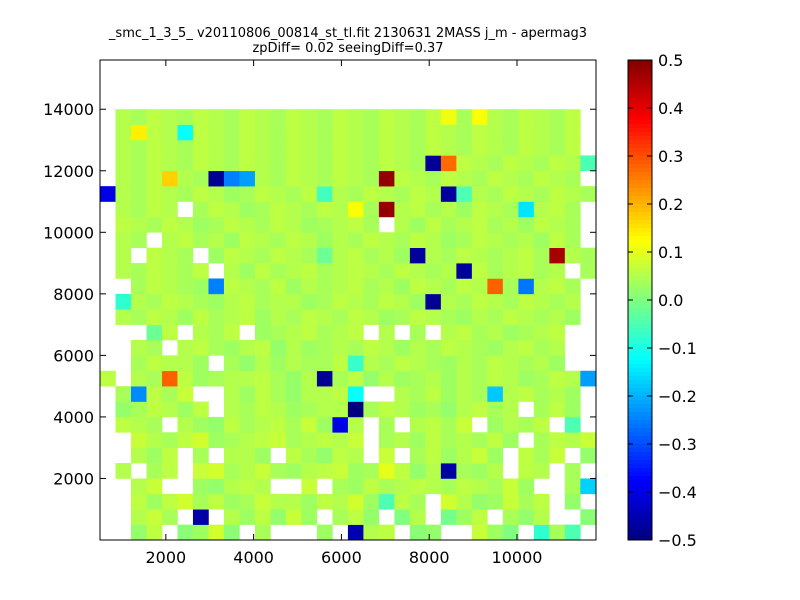 Image resolution: width=800 pixels, height=600 pixels. I want to click on x-tick-label: 4000, so click(253, 557).